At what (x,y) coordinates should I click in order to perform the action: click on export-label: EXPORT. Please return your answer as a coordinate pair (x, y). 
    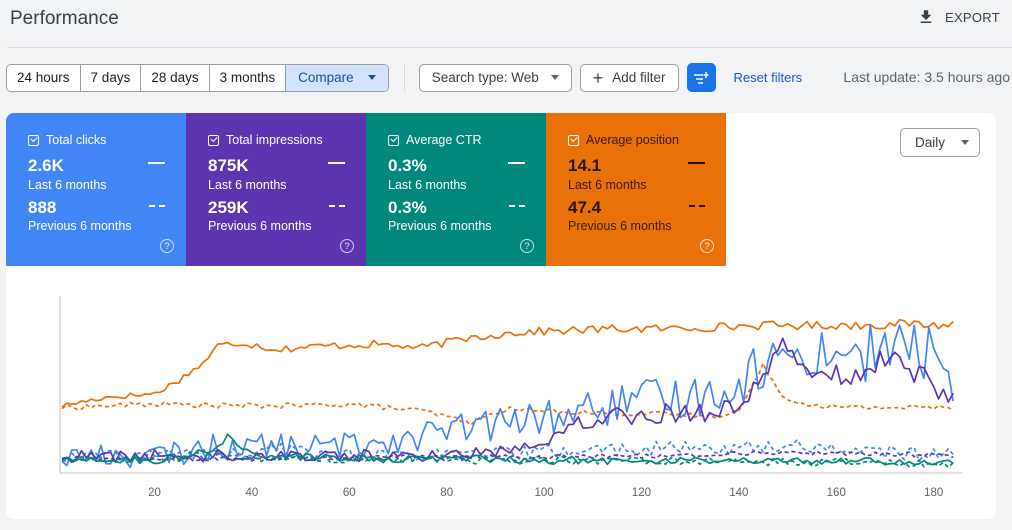
    Looking at the image, I should click on (972, 17).